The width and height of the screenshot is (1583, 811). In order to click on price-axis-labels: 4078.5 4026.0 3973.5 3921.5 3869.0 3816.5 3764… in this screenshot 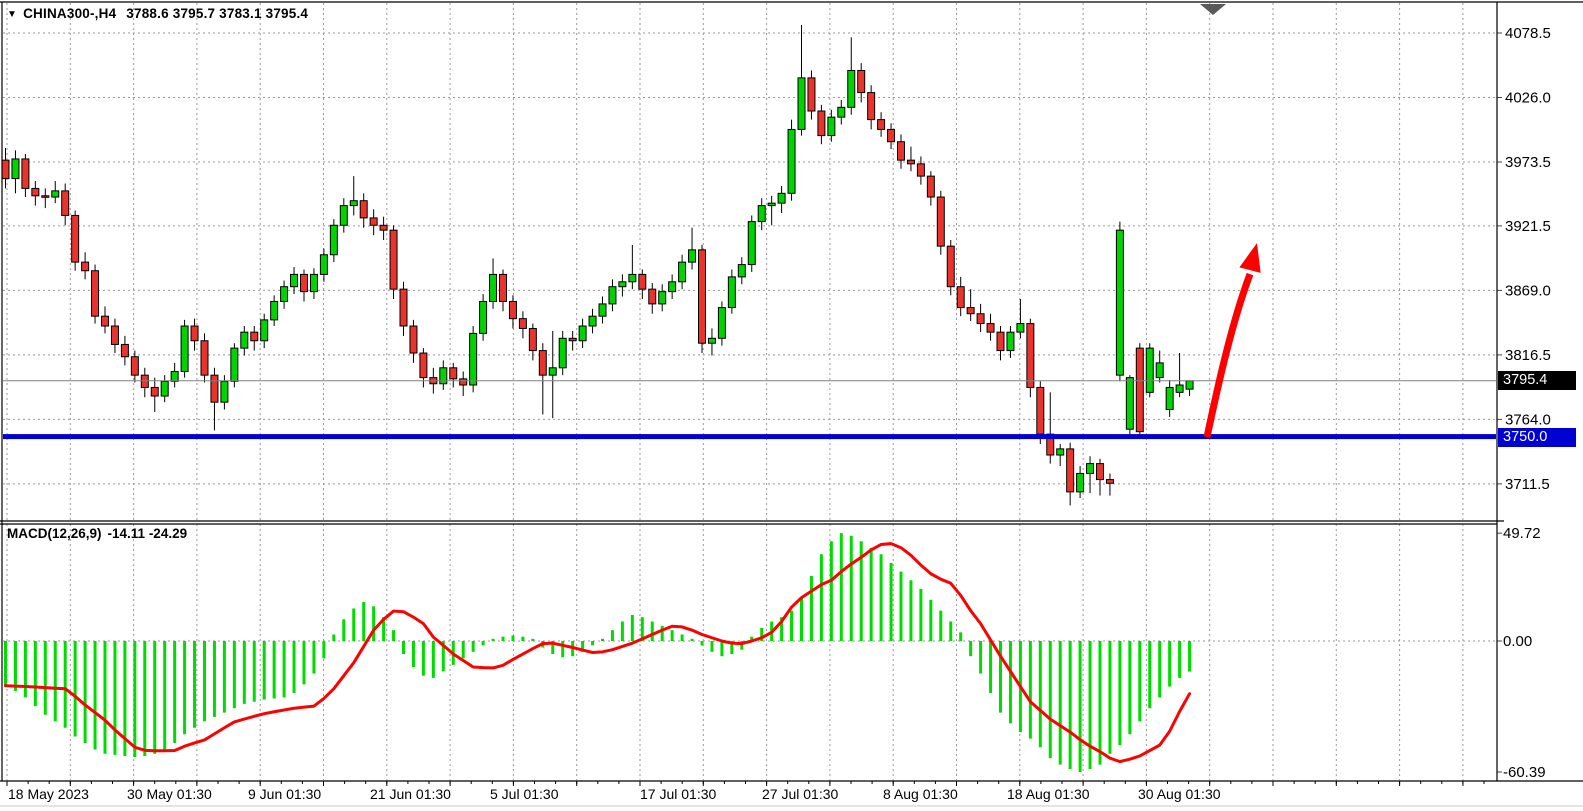, I will do `click(1524, 403)`.